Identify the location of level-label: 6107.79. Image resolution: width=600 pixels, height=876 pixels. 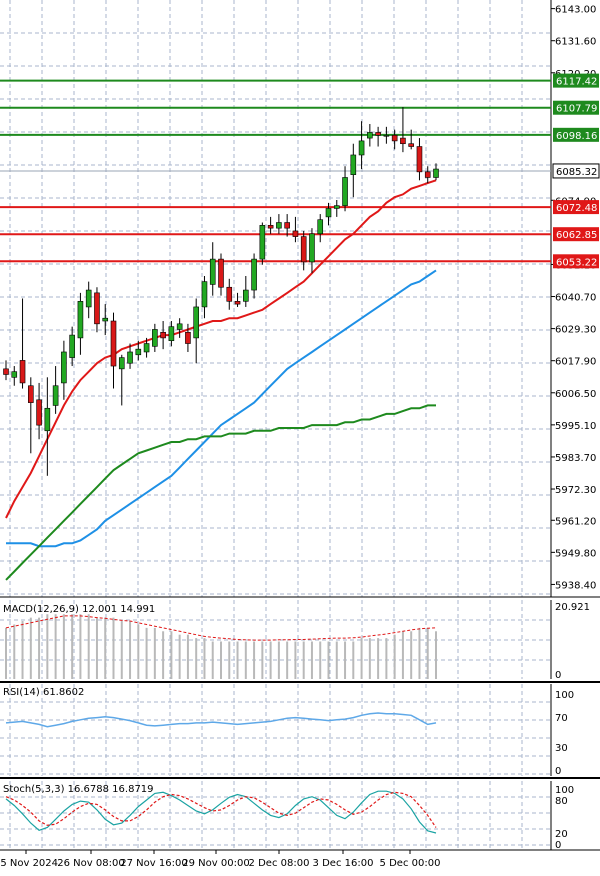
(576, 109).